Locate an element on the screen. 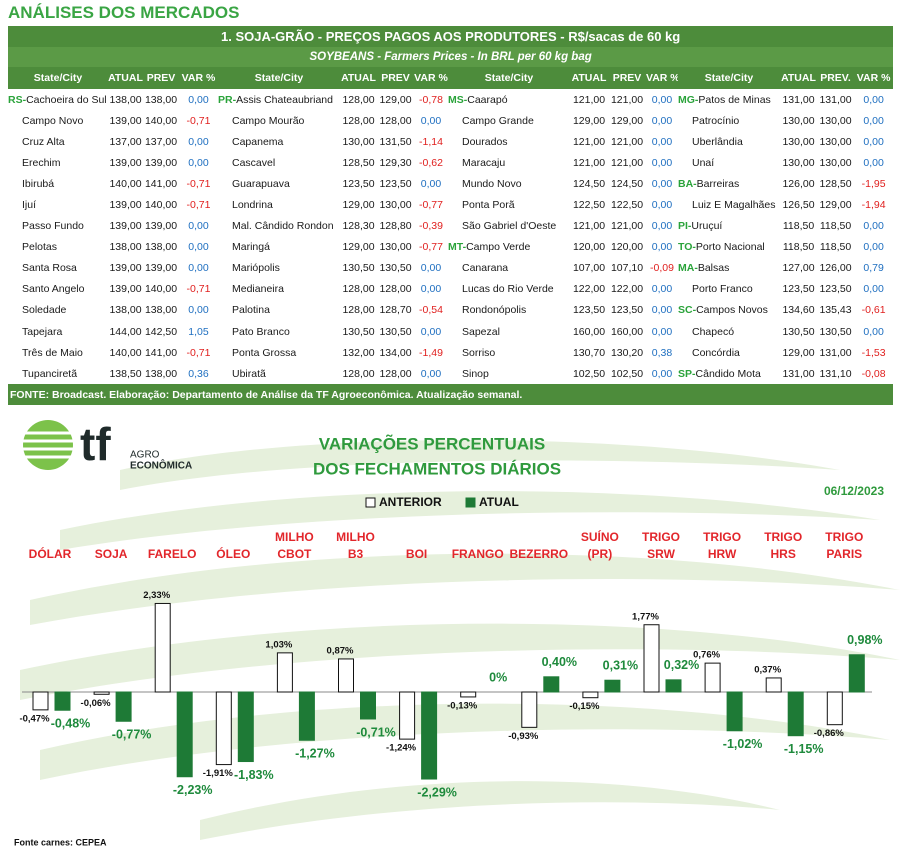  price-var: -0,71 is located at coordinates (198, 289).